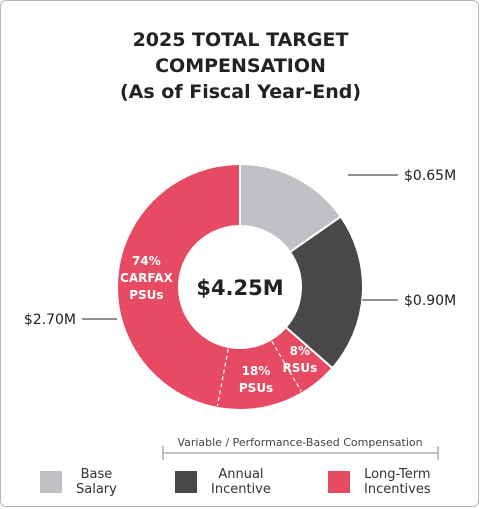  What do you see at coordinates (430, 176) in the screenshot?
I see `callout-value-label: $0.65M` at bounding box center [430, 176].